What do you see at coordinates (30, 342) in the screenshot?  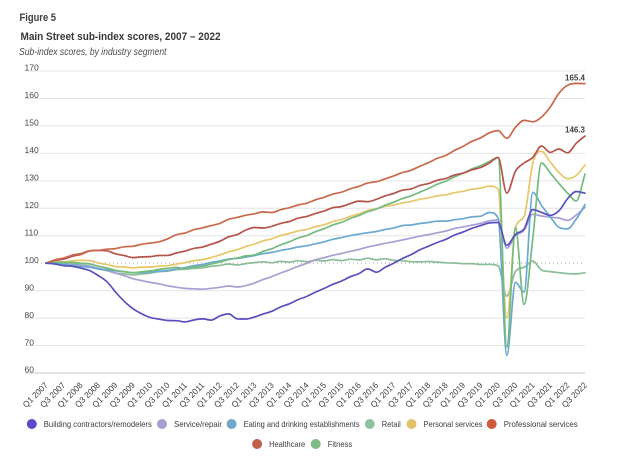 I see `svg-text: 70` at bounding box center [30, 342].